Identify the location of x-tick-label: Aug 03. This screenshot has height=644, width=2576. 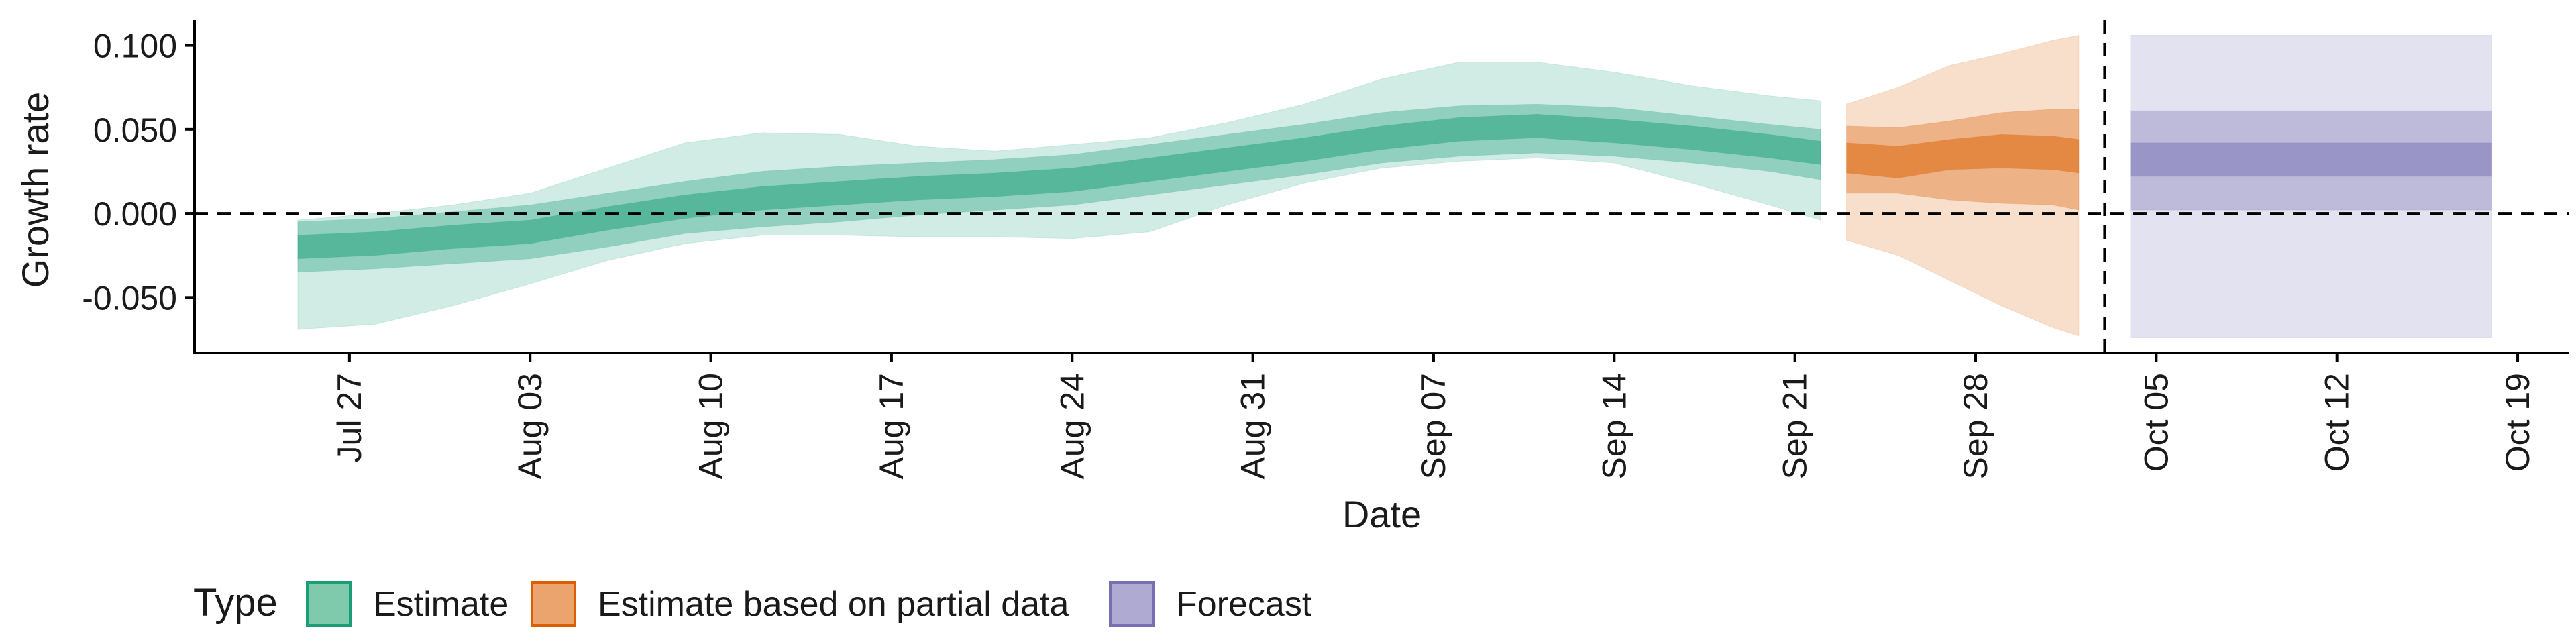
(530, 426).